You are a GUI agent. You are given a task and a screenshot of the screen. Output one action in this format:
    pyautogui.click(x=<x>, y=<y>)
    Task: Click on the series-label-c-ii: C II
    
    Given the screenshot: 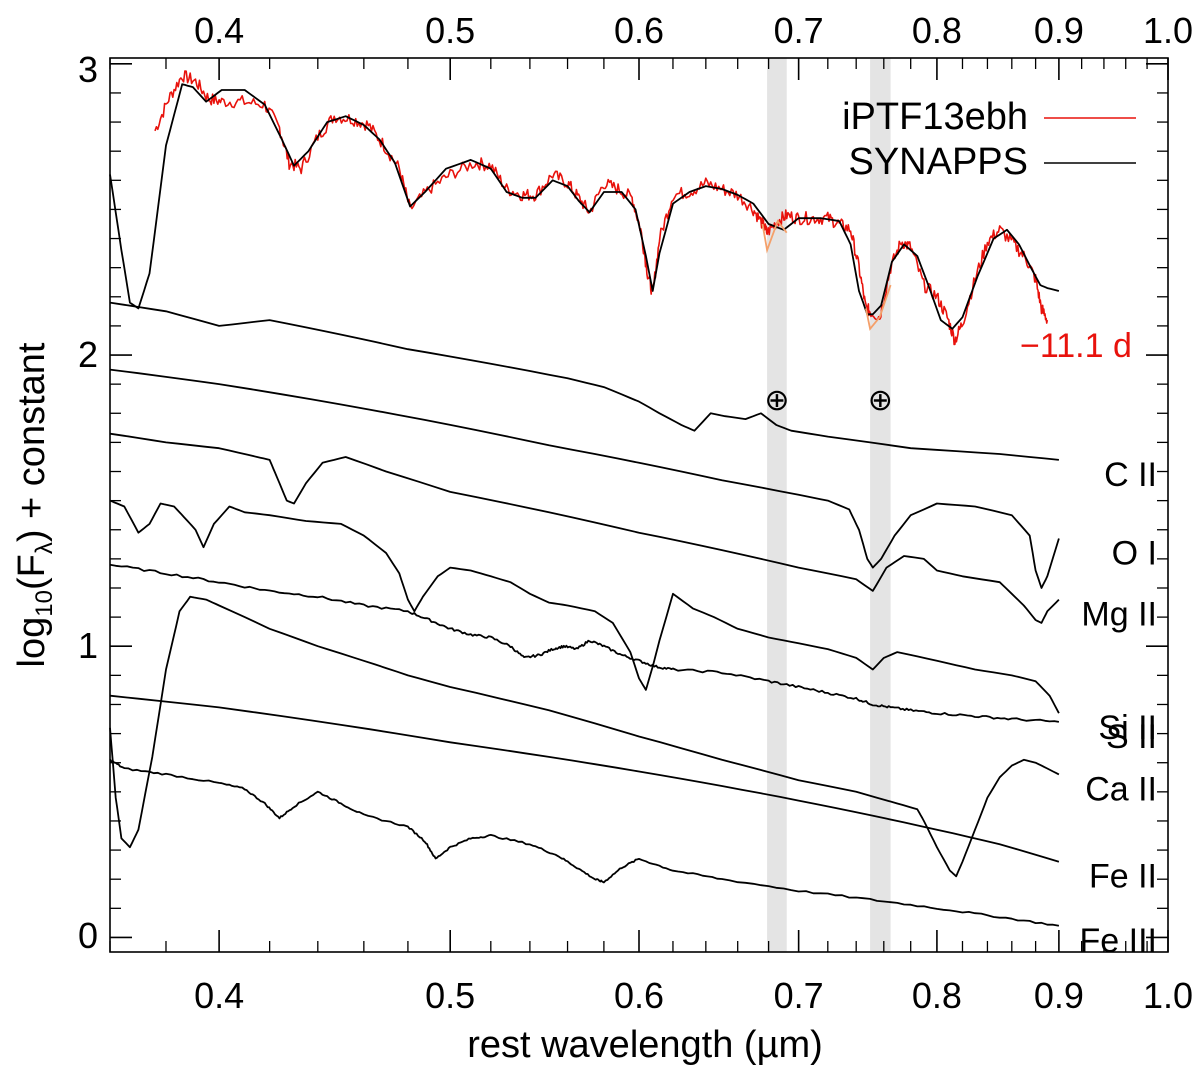 What is the action you would take?
    pyautogui.click(x=1130, y=475)
    